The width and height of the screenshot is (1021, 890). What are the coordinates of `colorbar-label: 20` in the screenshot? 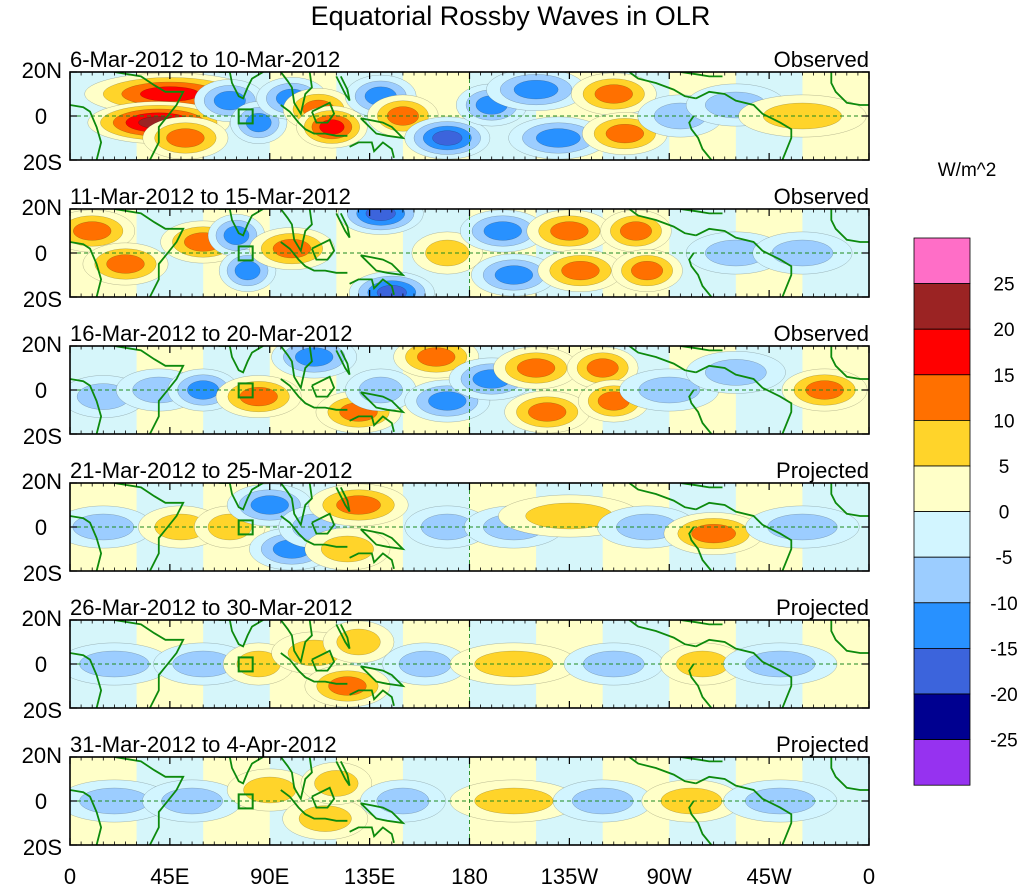 It's located at (1003, 330).